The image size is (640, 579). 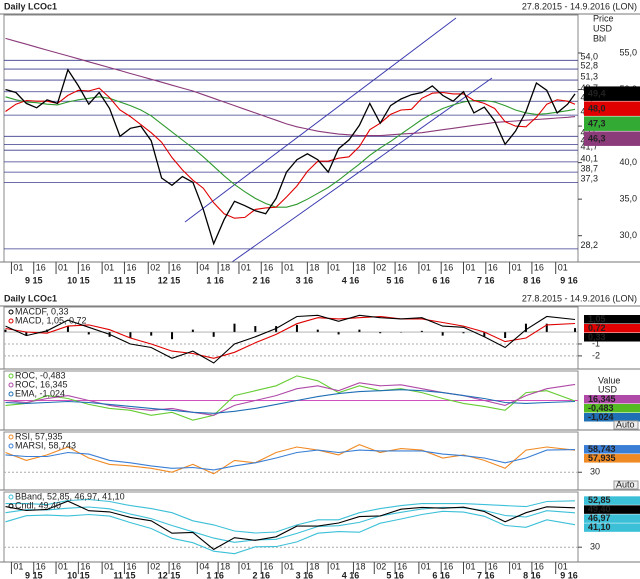 What do you see at coordinates (569, 280) in the screenshot?
I see `x-month-label: 9 16` at bounding box center [569, 280].